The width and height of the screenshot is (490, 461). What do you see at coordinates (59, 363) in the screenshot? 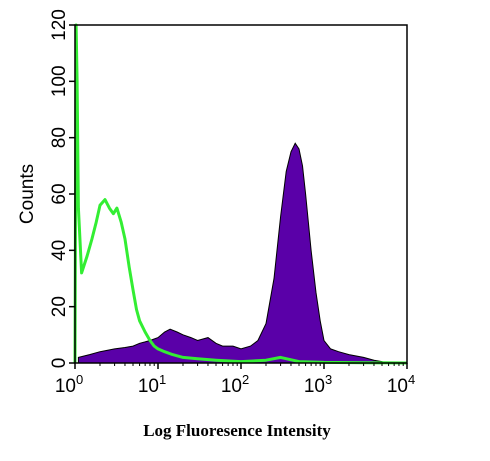
I see `y-tick-label: 0` at bounding box center [59, 363].